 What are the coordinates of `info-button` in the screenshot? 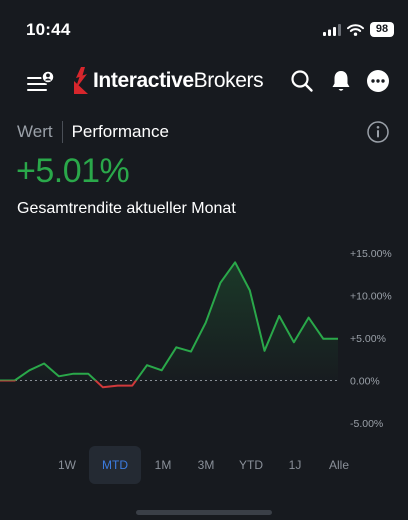 It's located at (378, 132).